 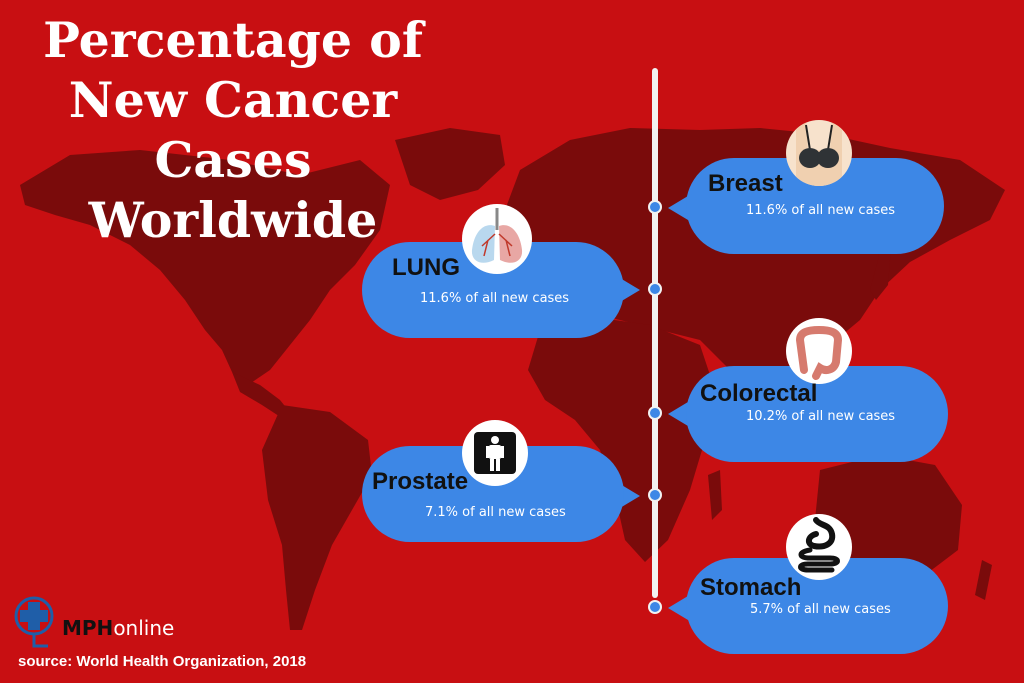 What do you see at coordinates (88, 628) in the screenshot?
I see `brand-part-mph: MPH` at bounding box center [88, 628].